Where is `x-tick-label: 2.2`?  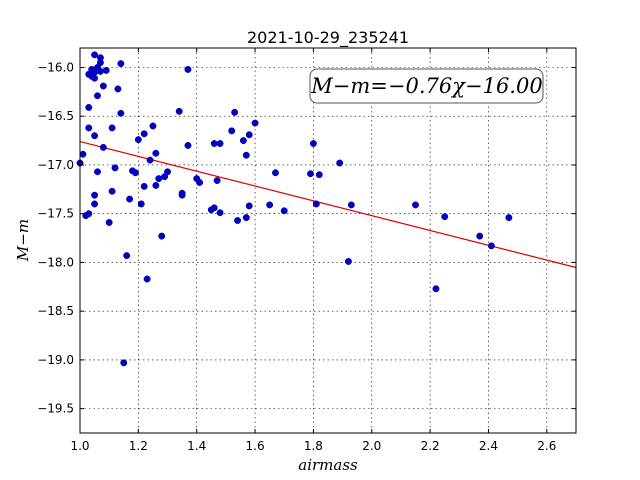
x-tick-label: 2.2 is located at coordinates (430, 446).